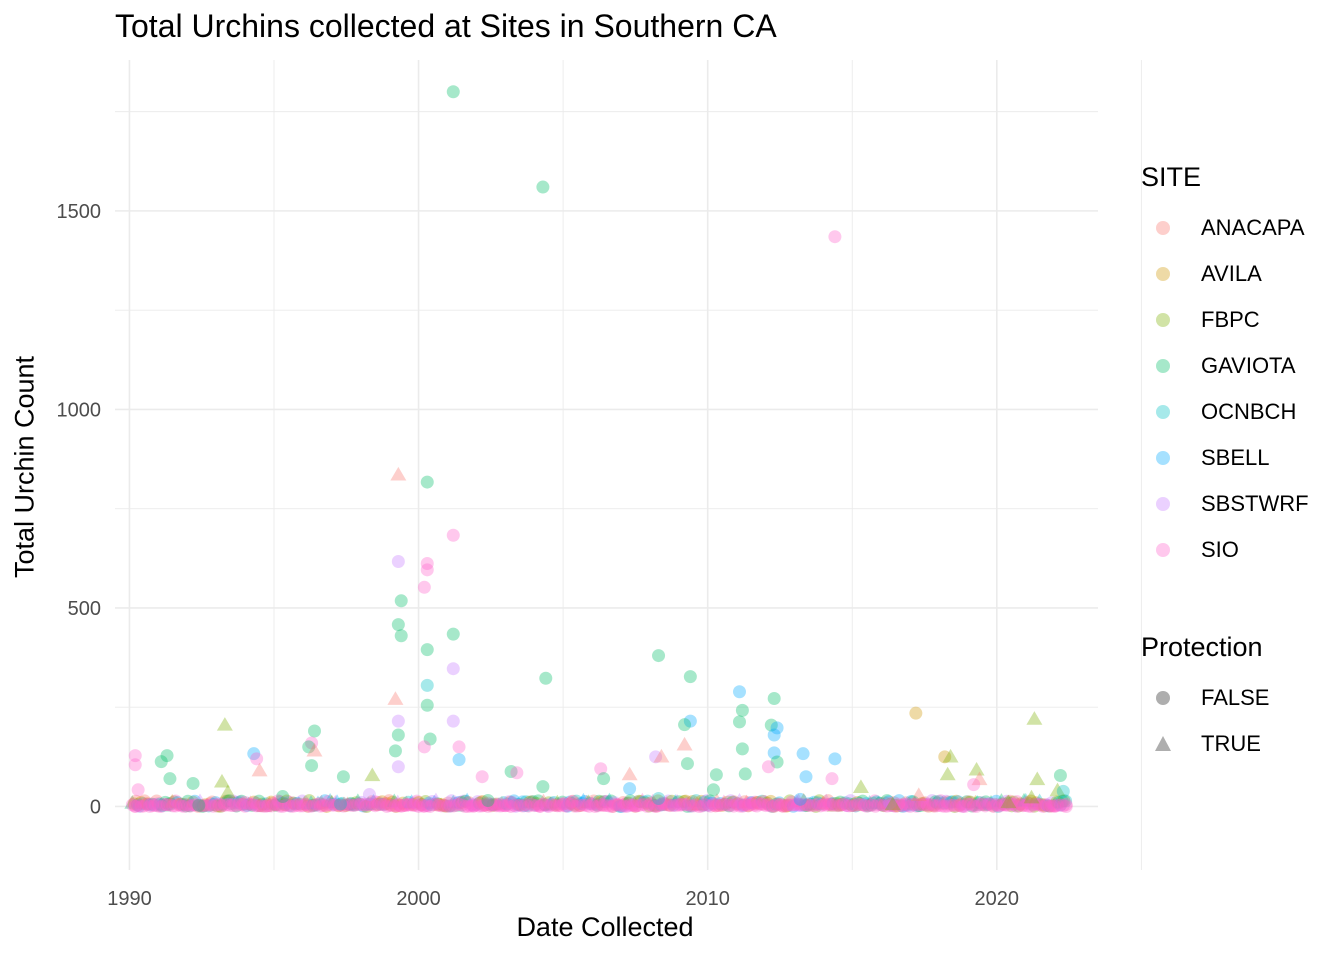  Describe the element at coordinates (1235, 457) in the screenshot. I see `site-legend-label: SBELL` at that location.